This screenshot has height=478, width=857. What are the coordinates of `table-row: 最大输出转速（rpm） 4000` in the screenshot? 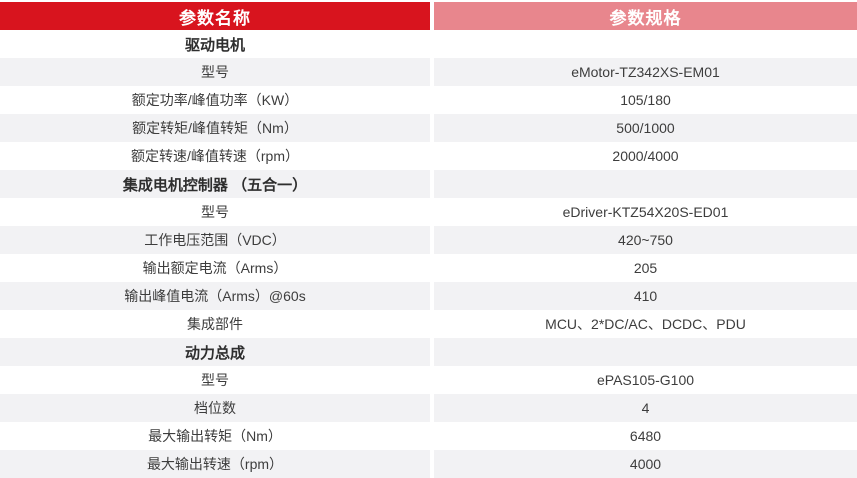 It's located at (428, 464).